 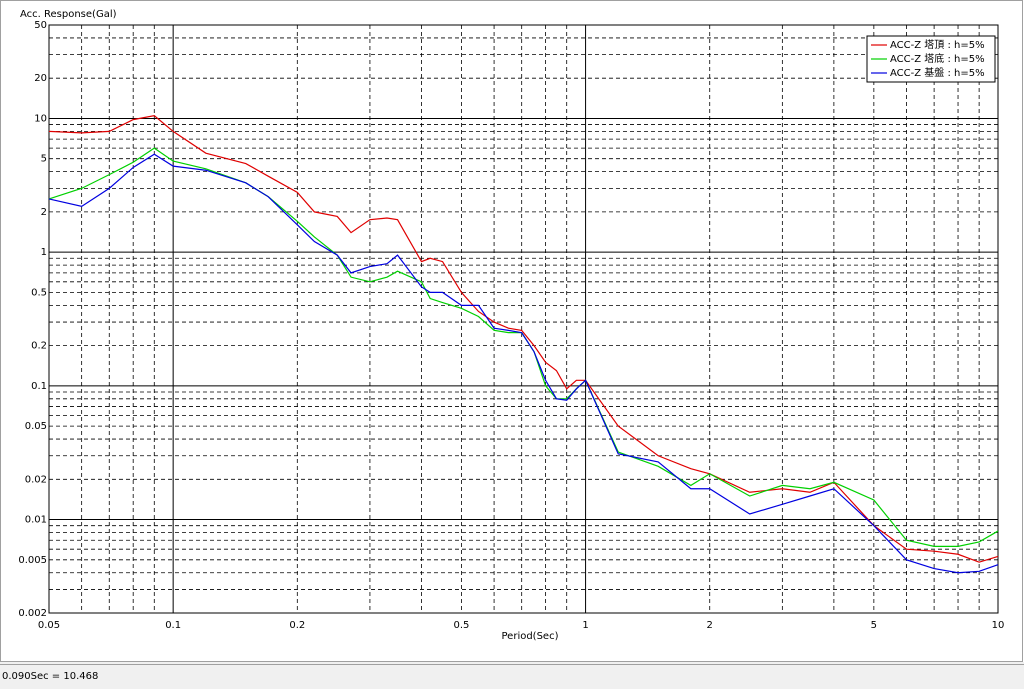 What do you see at coordinates (40, 25) in the screenshot?
I see `y-tick-label: 50` at bounding box center [40, 25].